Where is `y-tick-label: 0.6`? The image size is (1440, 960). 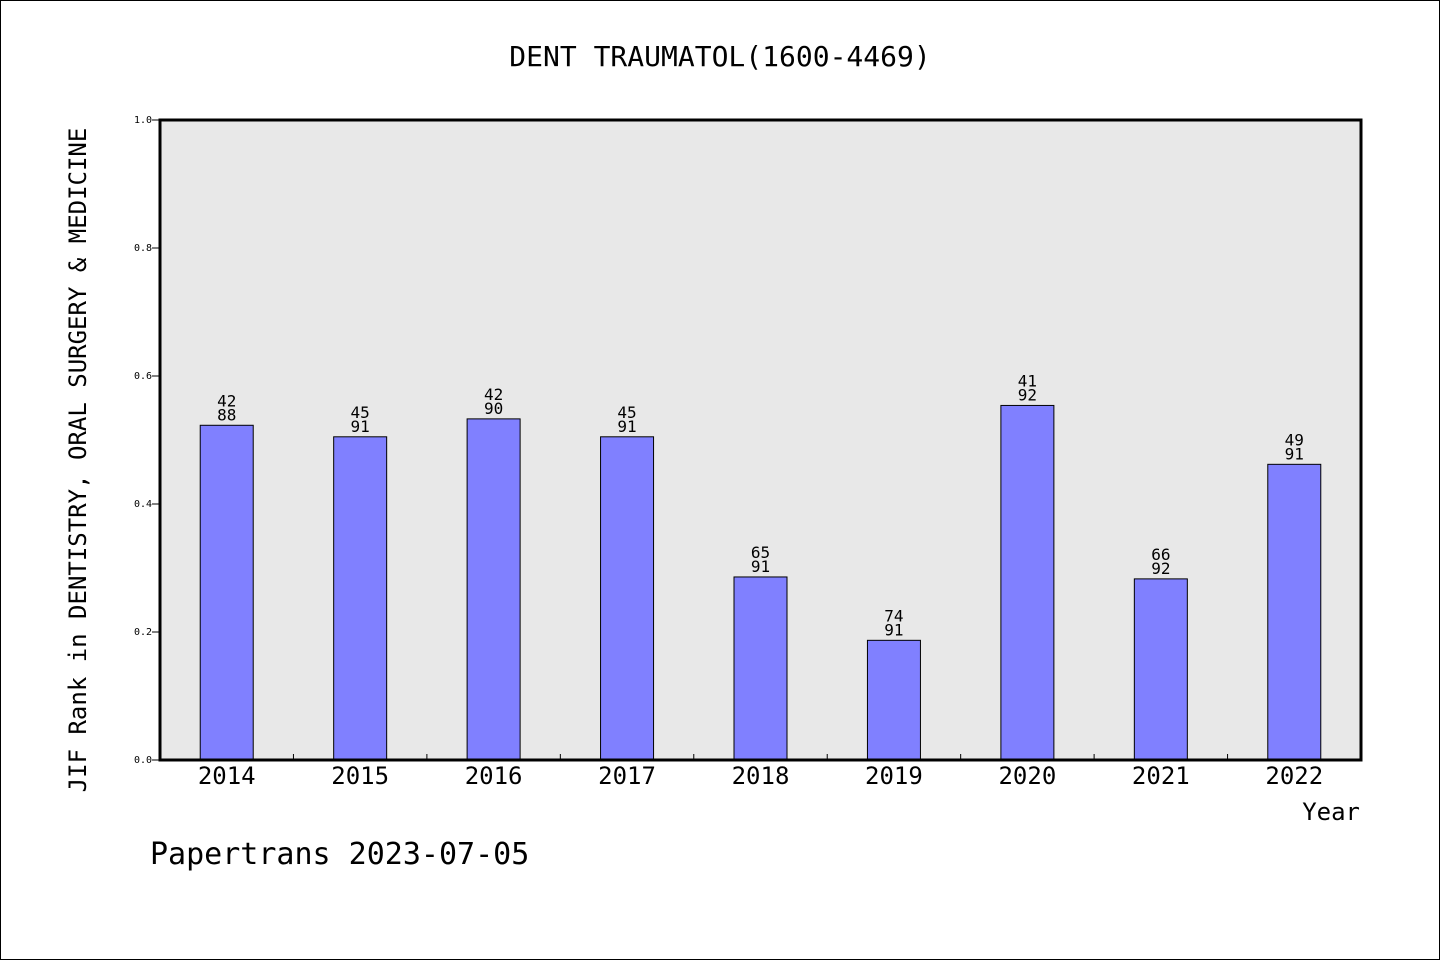
y-tick-label: 0.6 is located at coordinates (143, 376).